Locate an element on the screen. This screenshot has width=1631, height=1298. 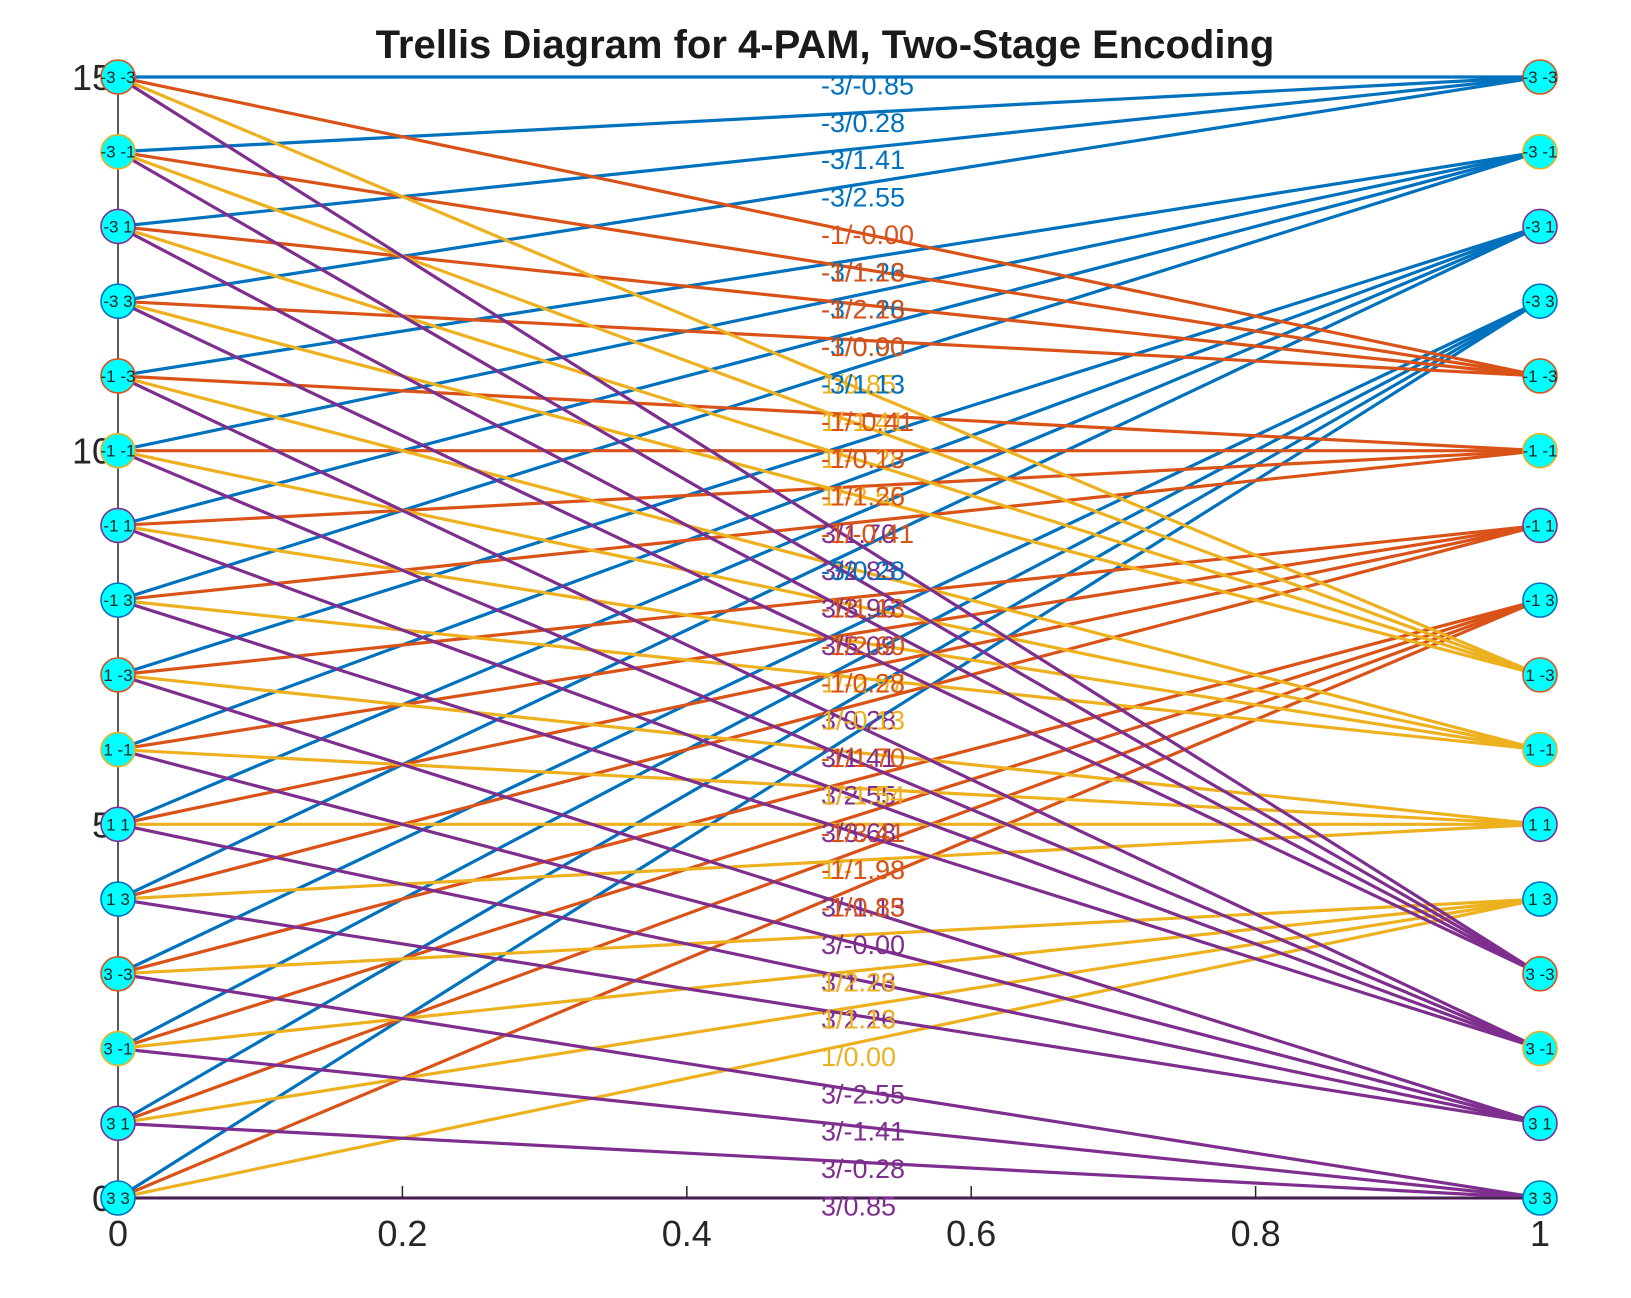
edge-label: 1/1.13 is located at coordinates (858, 1020).